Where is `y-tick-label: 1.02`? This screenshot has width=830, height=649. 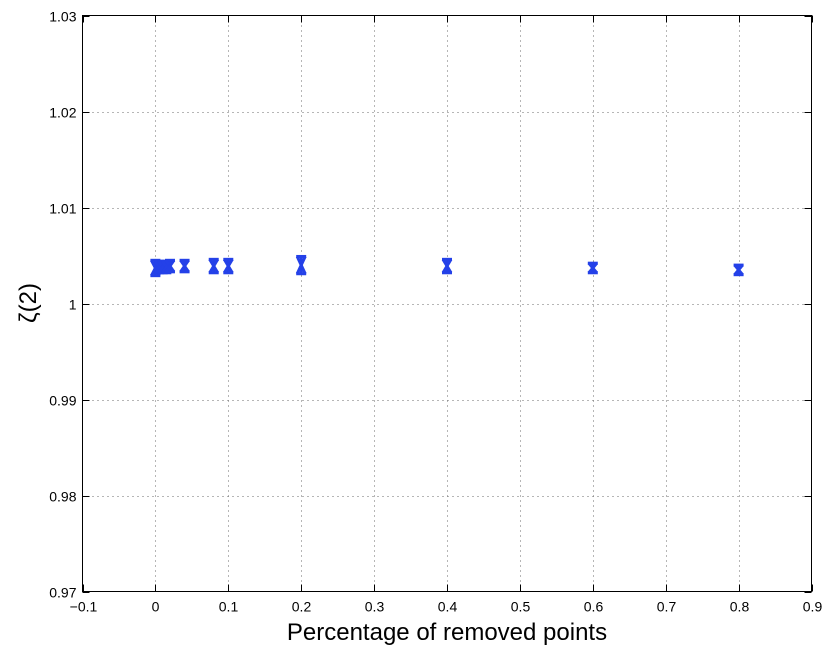 y-tick-label: 1.02 is located at coordinates (62, 113).